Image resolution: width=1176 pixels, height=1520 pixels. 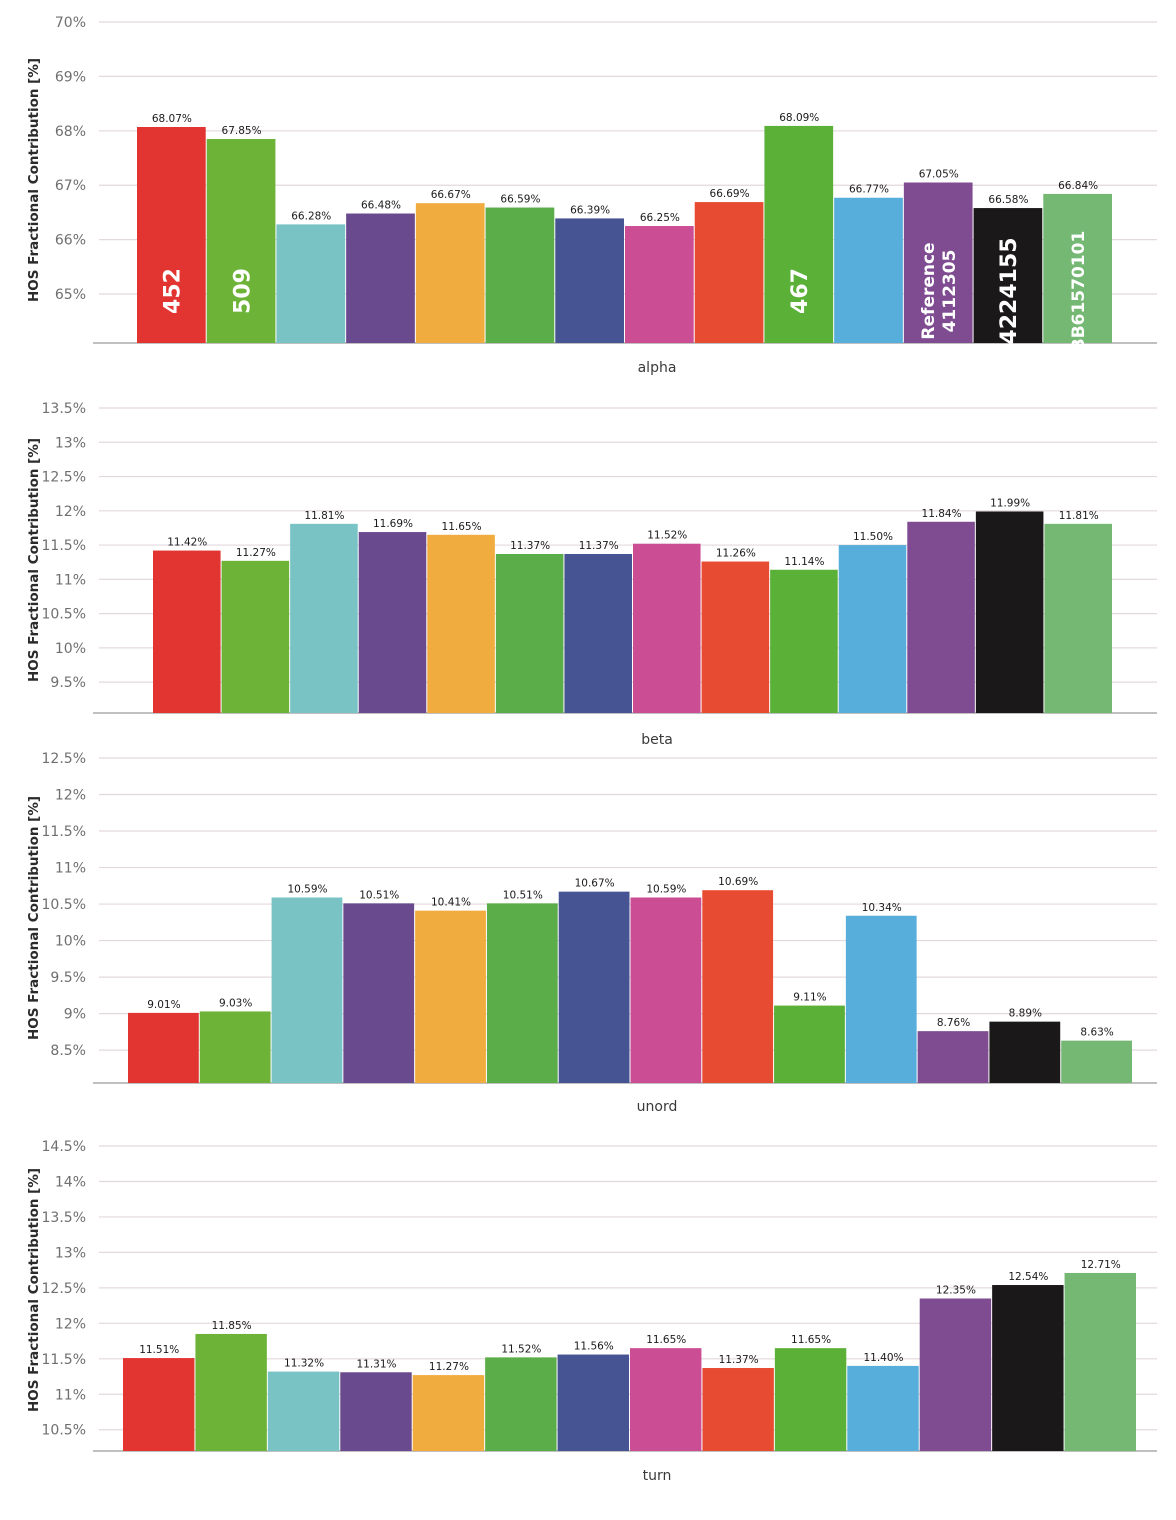 I want to click on bar-sample-label: 467, so click(x=800, y=291).